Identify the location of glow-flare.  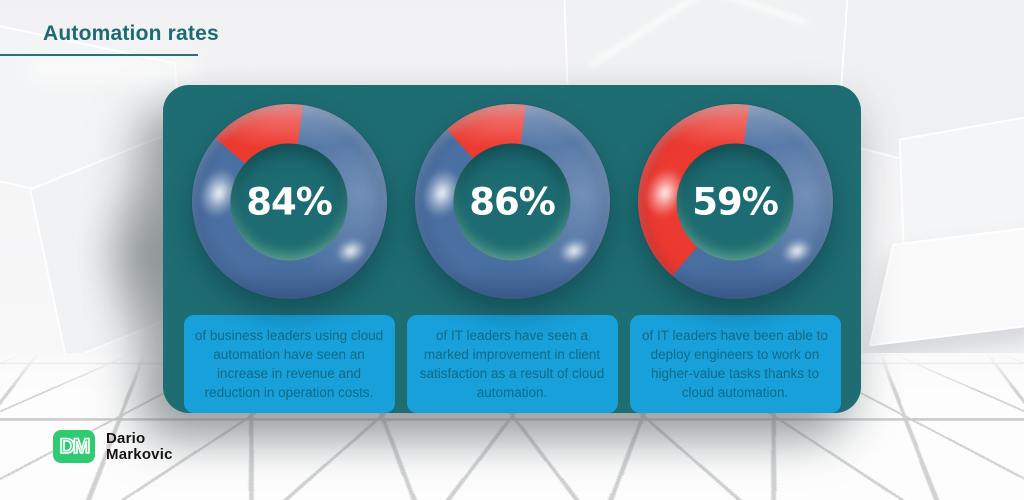
(115, 70).